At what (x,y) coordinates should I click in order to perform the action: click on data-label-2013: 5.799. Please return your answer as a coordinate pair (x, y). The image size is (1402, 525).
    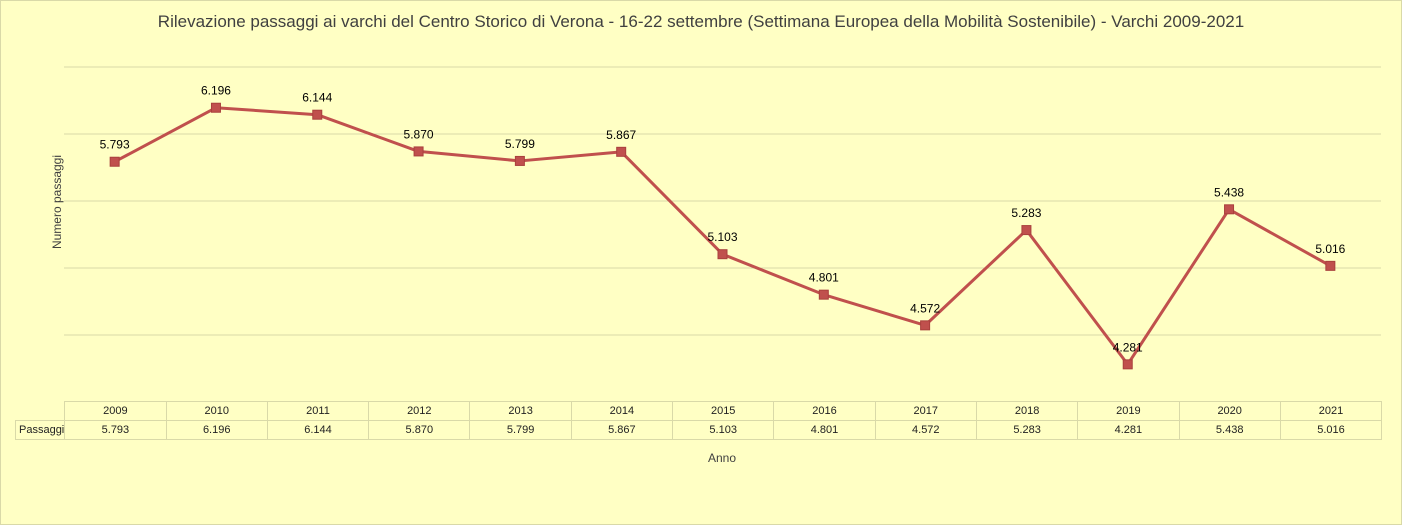
    Looking at the image, I should click on (520, 144).